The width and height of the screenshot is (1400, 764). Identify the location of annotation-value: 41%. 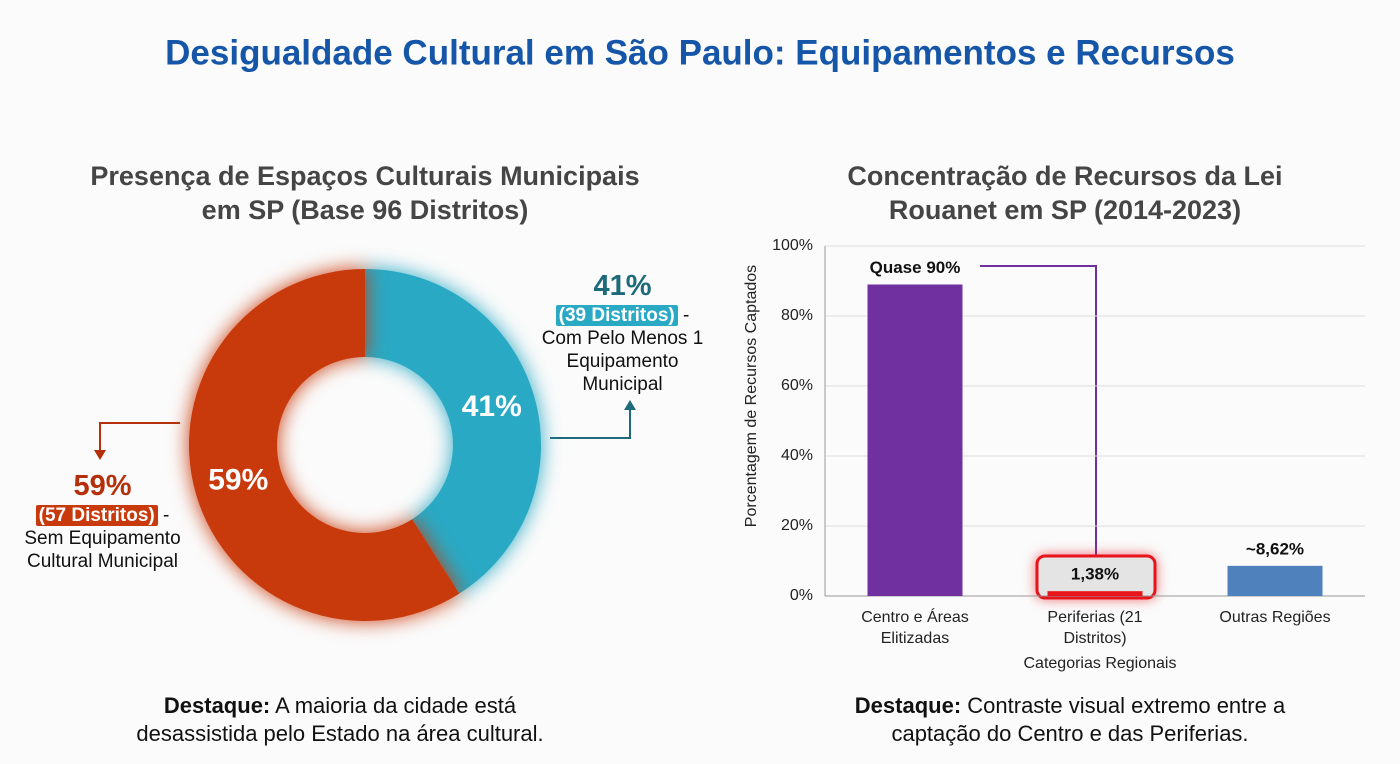
(622, 286).